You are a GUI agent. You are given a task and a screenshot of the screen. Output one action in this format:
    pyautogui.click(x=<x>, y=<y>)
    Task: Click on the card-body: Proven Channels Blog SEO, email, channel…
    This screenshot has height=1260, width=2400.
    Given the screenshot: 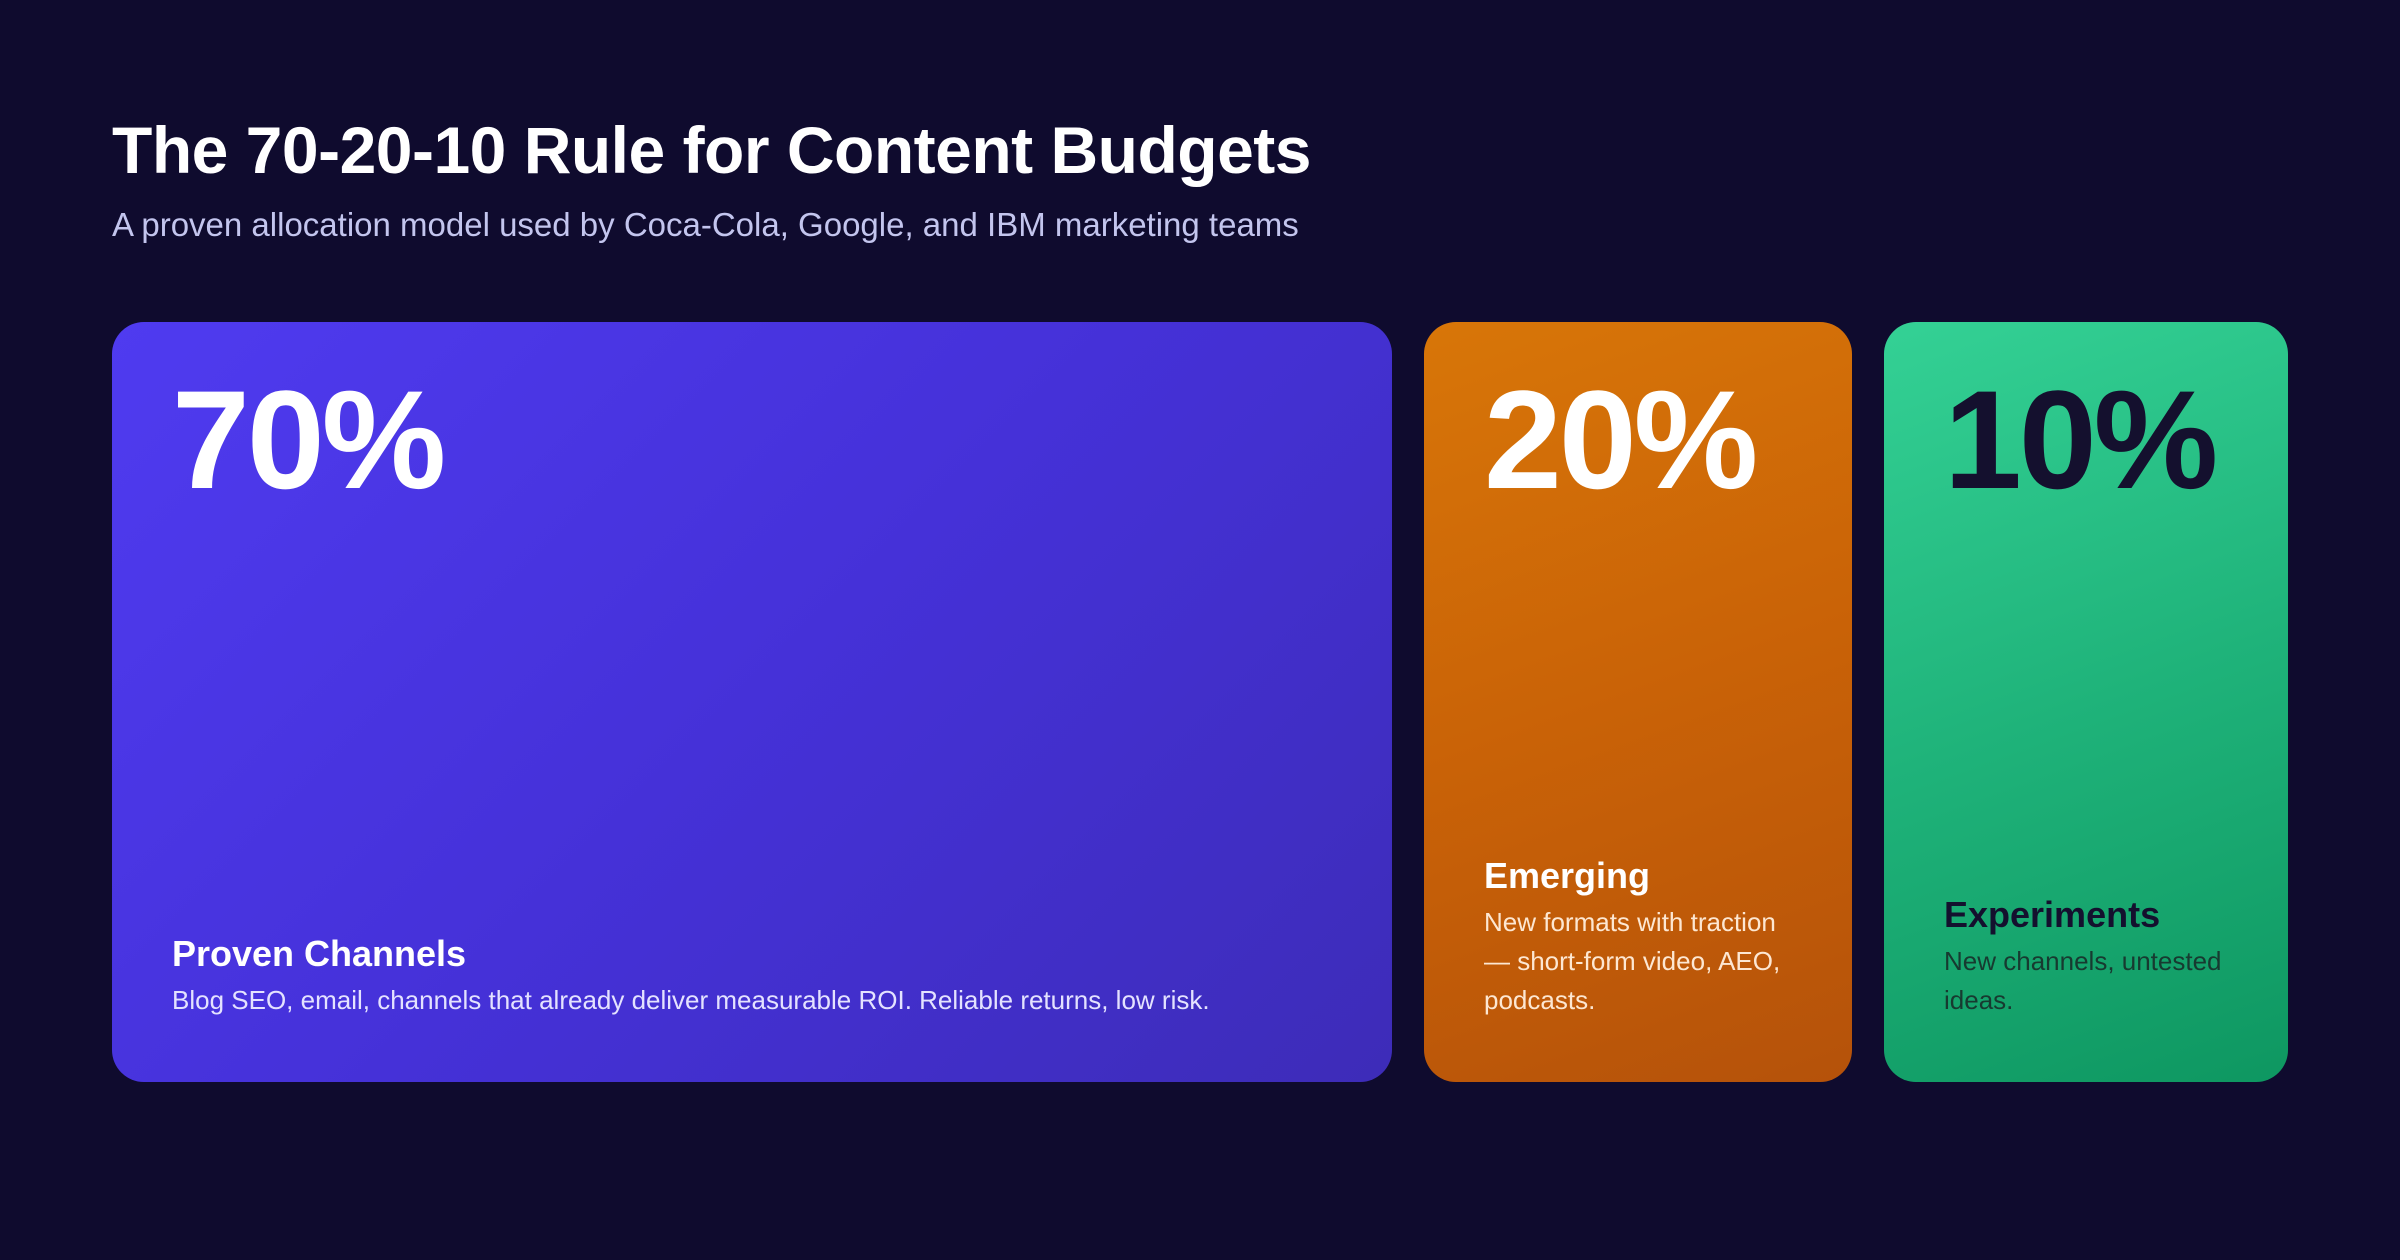 What is the action you would take?
    pyautogui.click(x=757, y=976)
    